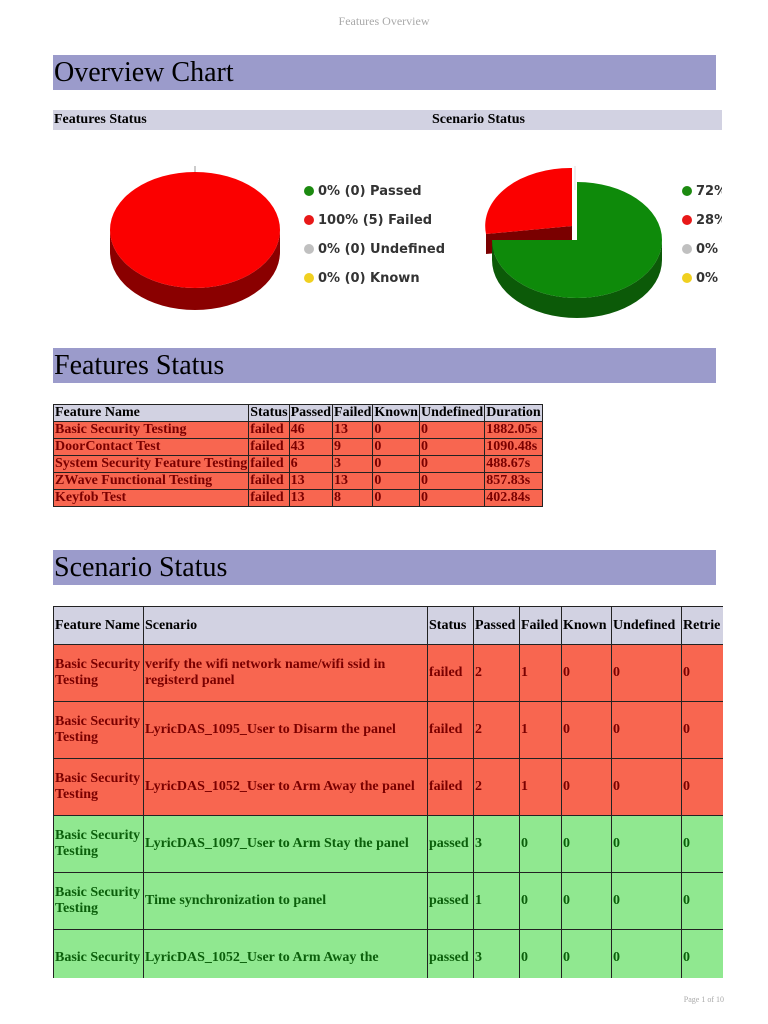 This screenshot has height=1024, width=768. What do you see at coordinates (513, 481) in the screenshot?
I see `table-cell: 857.83s` at bounding box center [513, 481].